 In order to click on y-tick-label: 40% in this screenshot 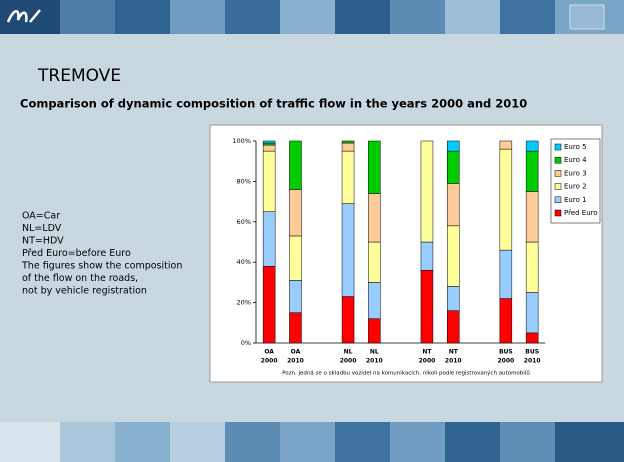, I will do `click(244, 262)`.